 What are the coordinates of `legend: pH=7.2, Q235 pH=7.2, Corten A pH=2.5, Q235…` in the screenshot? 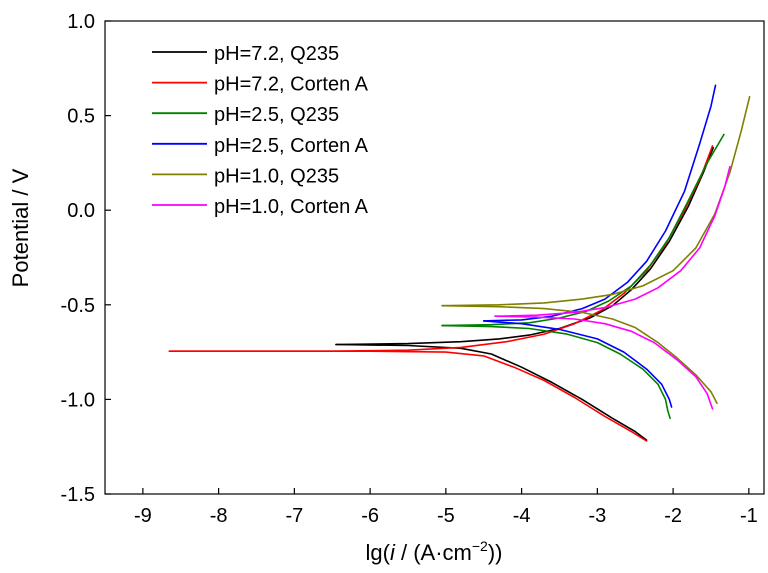 It's located at (260, 130).